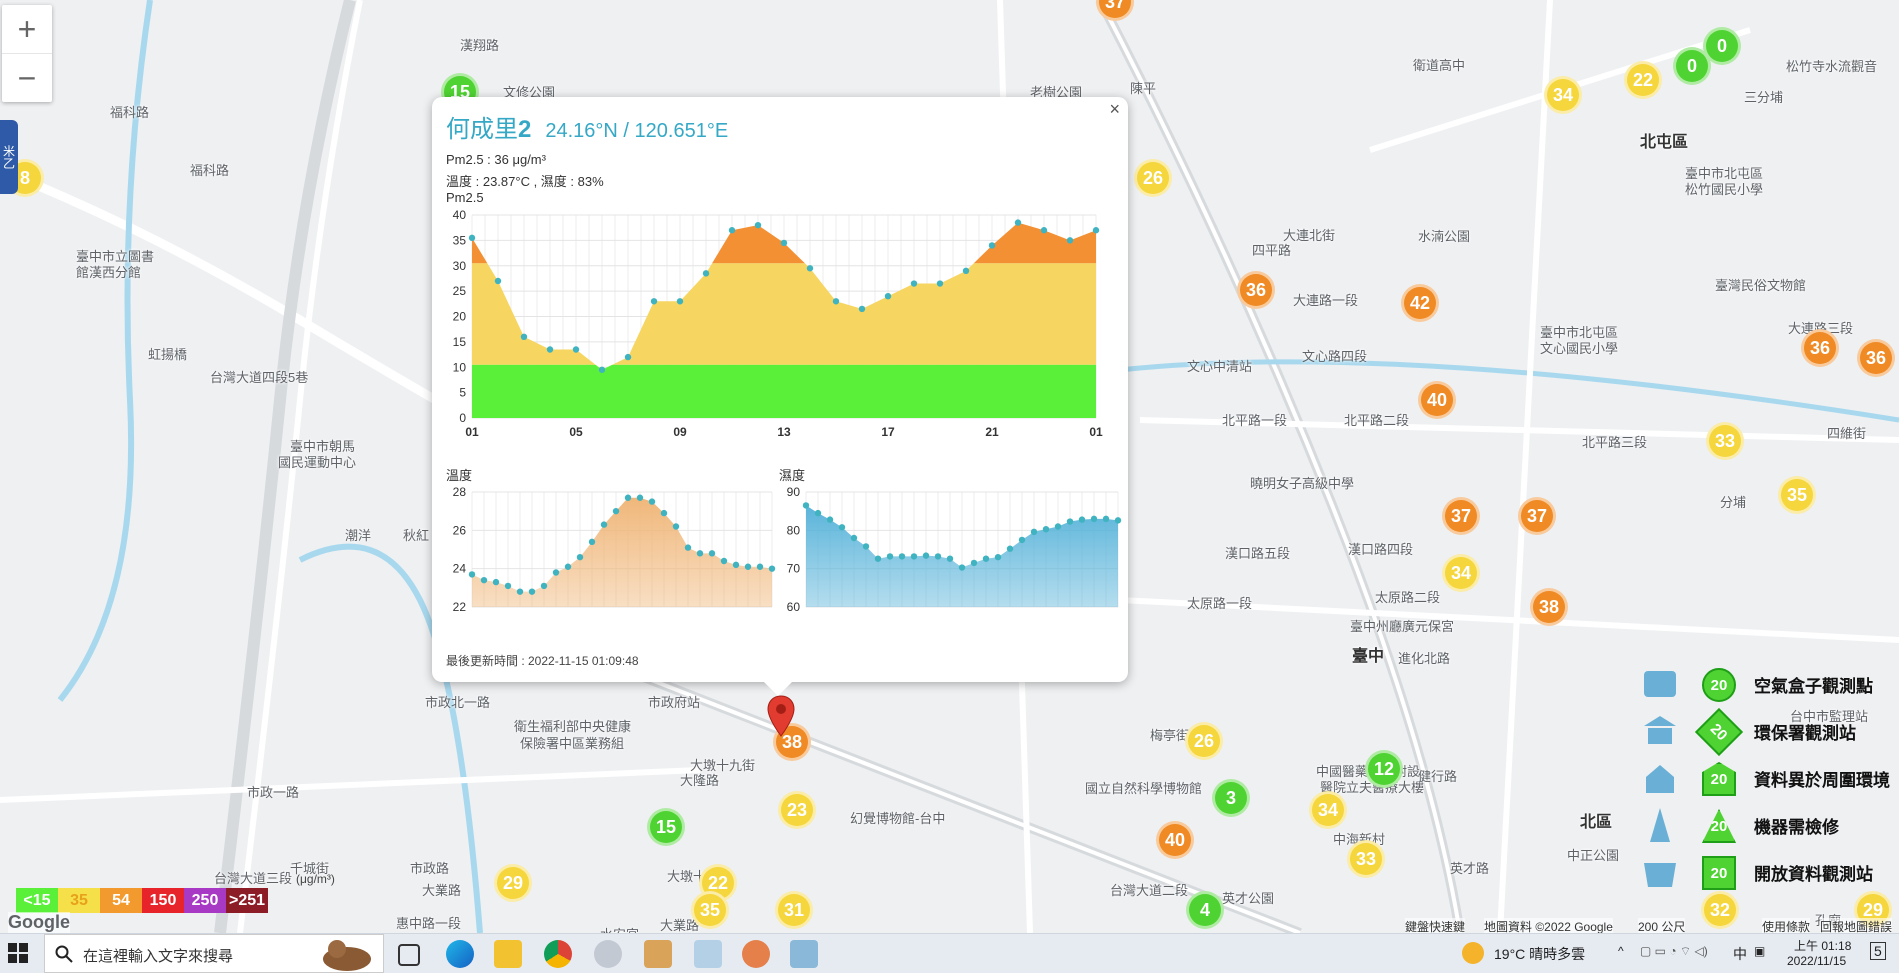 The width and height of the screenshot is (1899, 973). What do you see at coordinates (1733, 502) in the screenshot?
I see `map-place-label: 分埔` at bounding box center [1733, 502].